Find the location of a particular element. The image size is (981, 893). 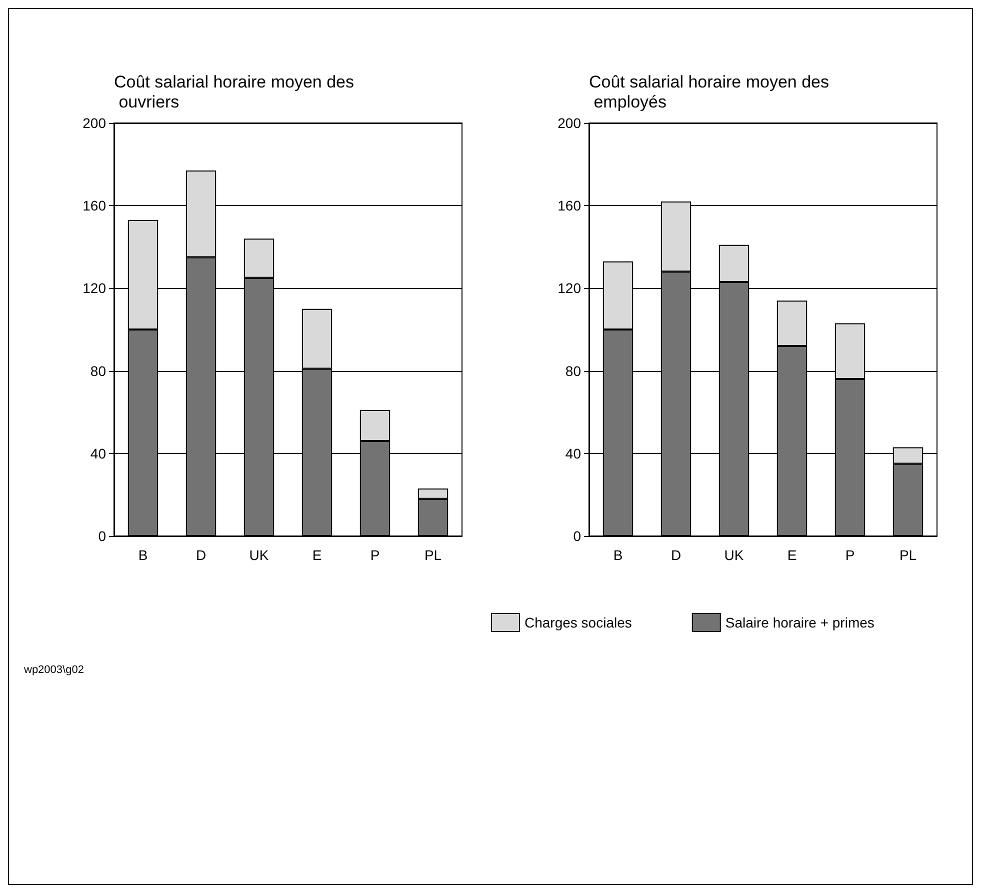

legend-label: Salaire horaire + primes is located at coordinates (799, 622).